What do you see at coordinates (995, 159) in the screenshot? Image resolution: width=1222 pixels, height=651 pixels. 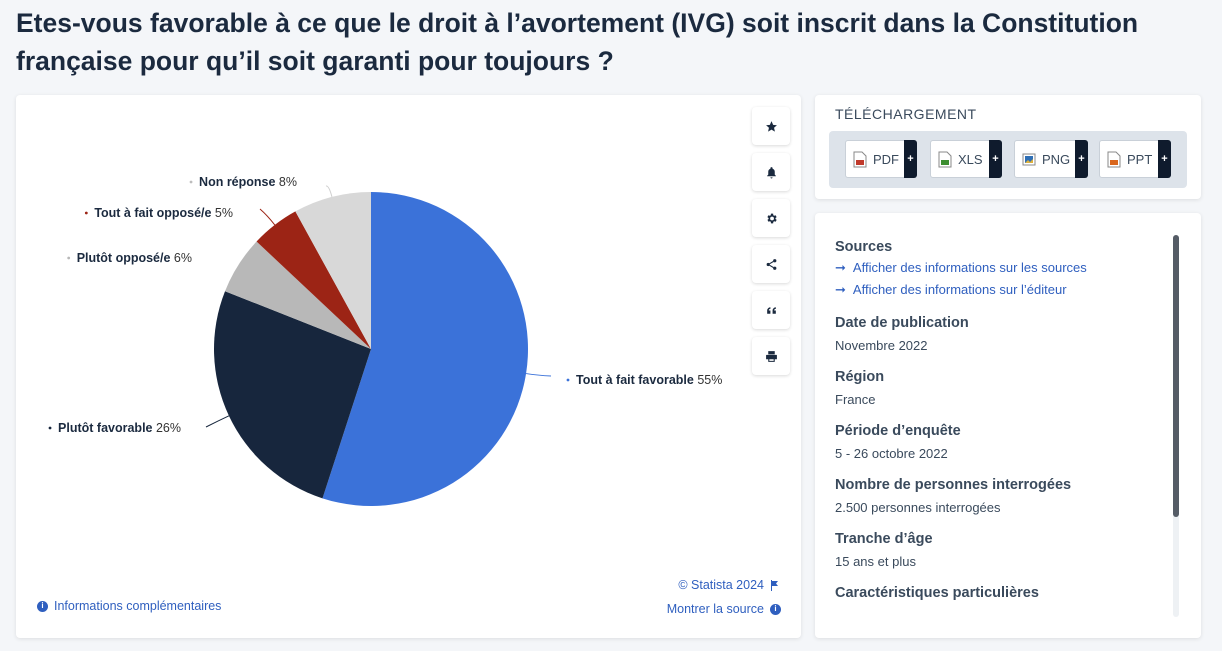 I see `xls-plus-icon: +` at bounding box center [995, 159].